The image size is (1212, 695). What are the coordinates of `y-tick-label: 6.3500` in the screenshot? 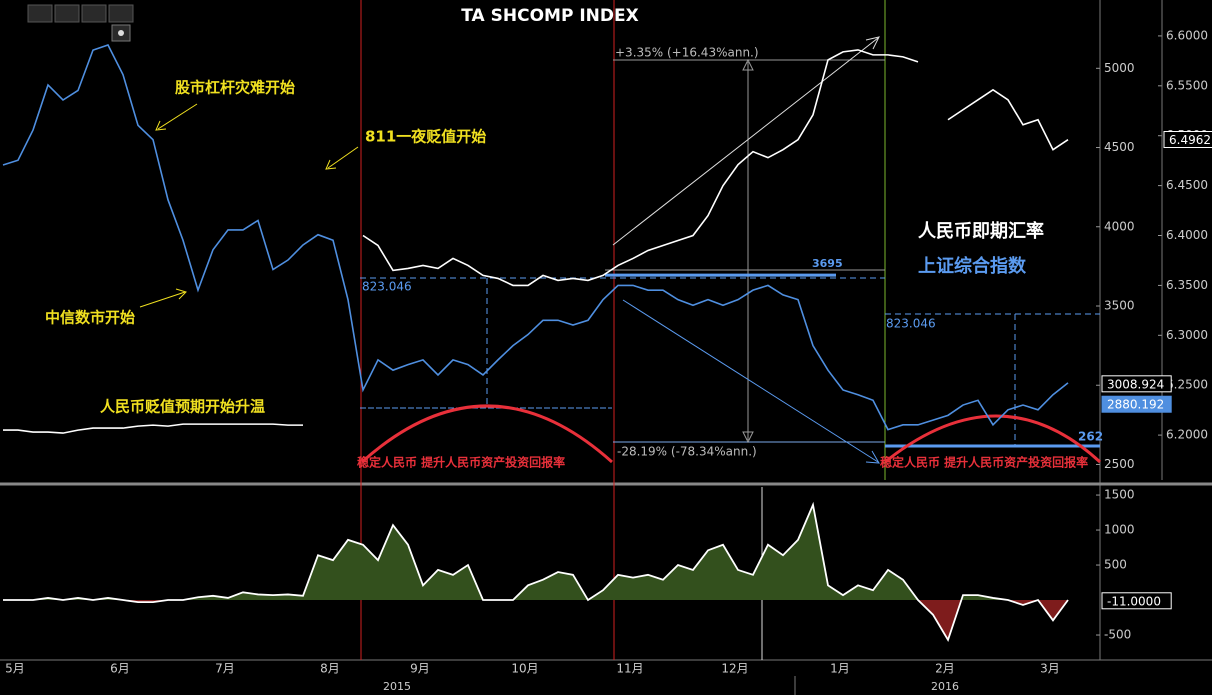 It's located at (1187, 285).